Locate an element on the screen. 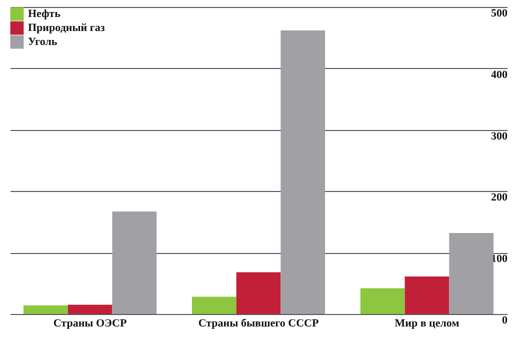 Image resolution: width=528 pixels, height=337 pixels. y-tick-label: 200 is located at coordinates (499, 198).